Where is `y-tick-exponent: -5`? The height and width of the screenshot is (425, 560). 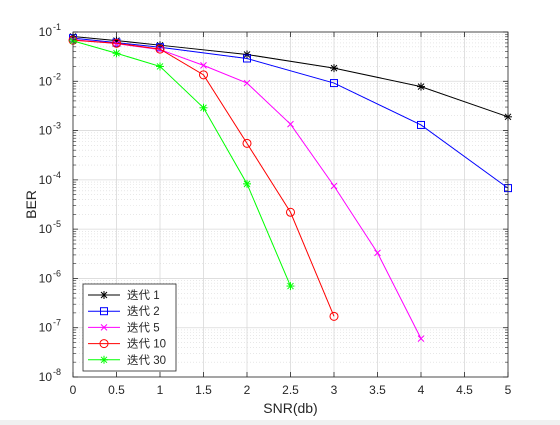
y-tick-exponent: -5 is located at coordinates (57, 224).